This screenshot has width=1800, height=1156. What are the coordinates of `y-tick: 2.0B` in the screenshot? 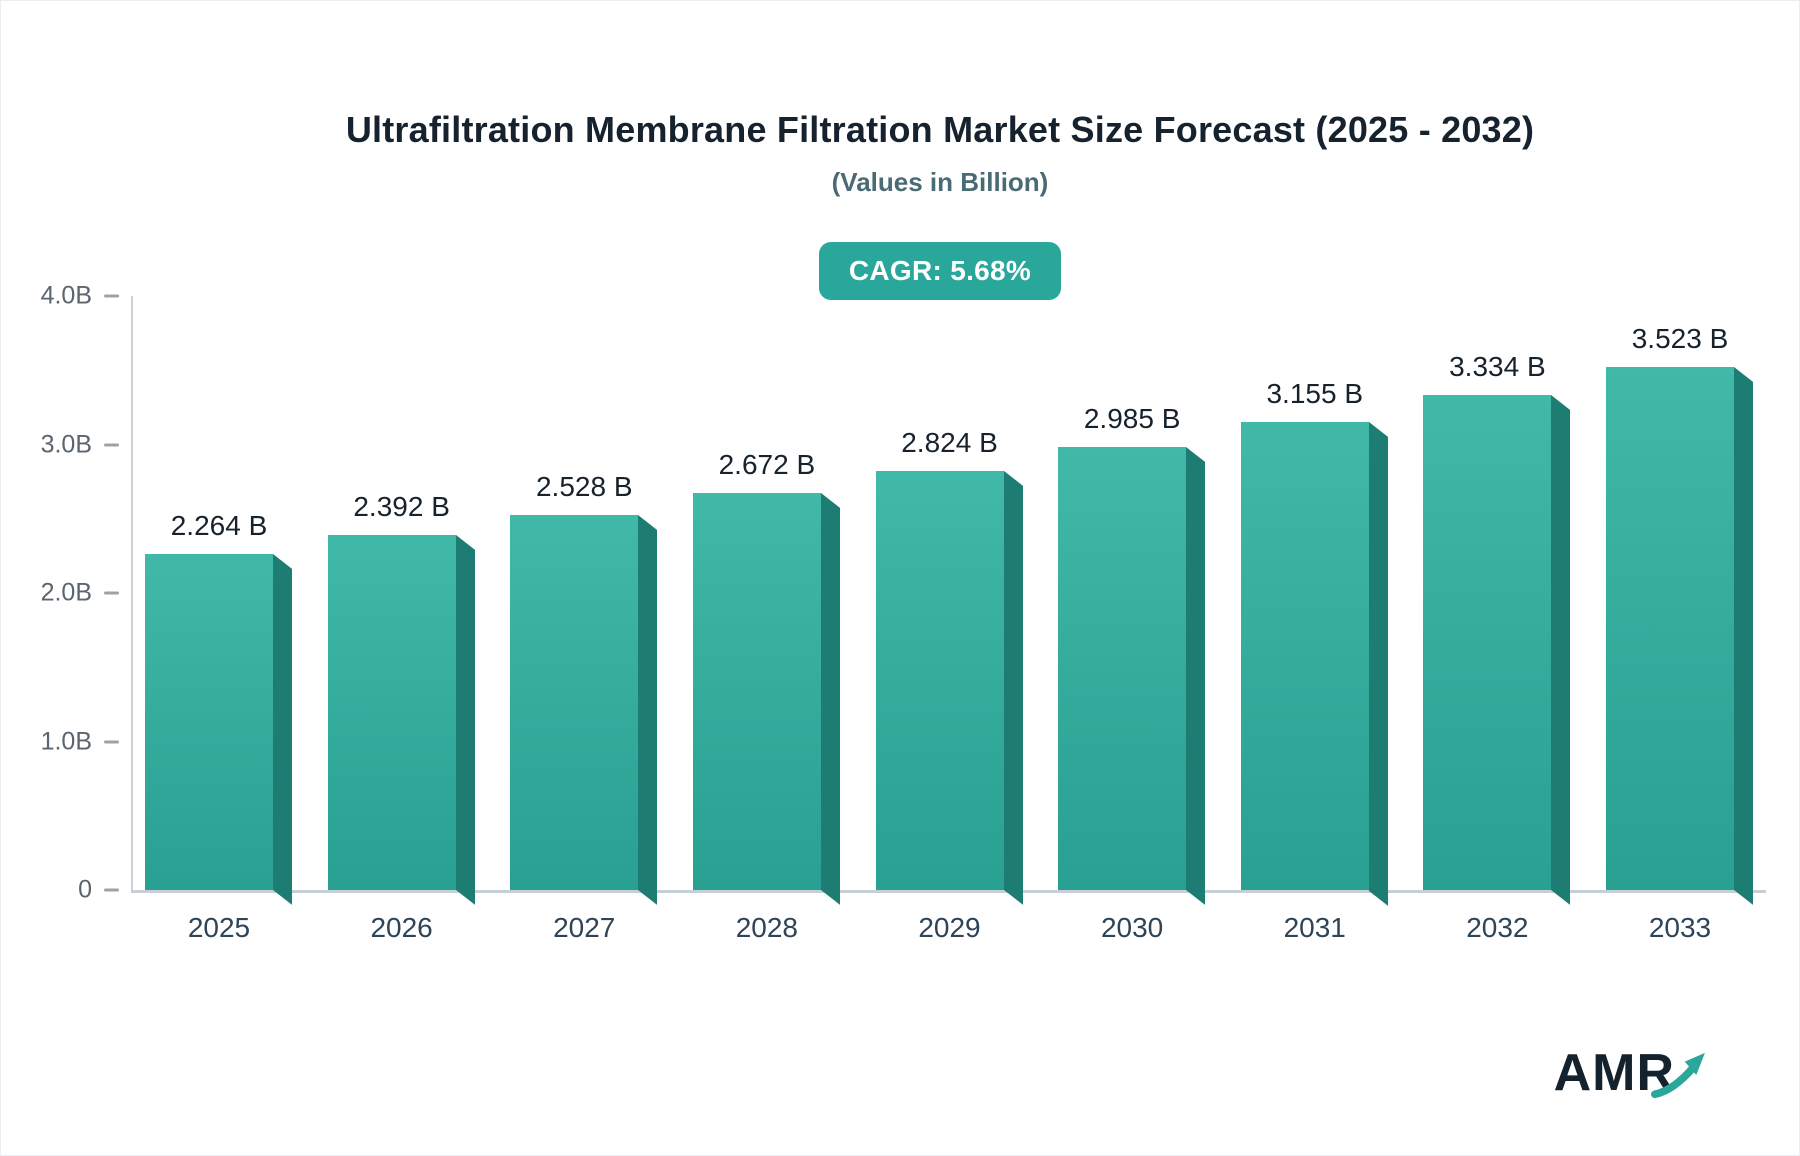 It's located at (80, 593).